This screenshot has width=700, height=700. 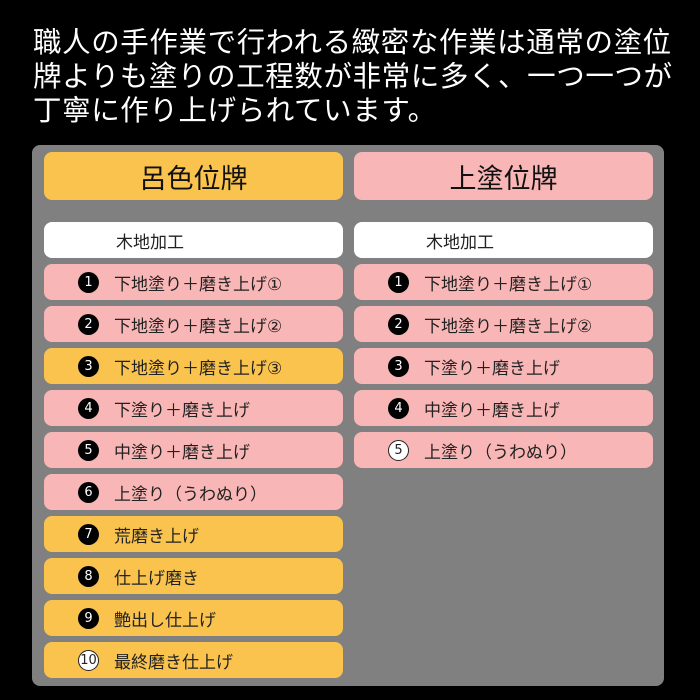 I want to click on step-label: 最終磨き仕上げ, so click(x=173, y=662).